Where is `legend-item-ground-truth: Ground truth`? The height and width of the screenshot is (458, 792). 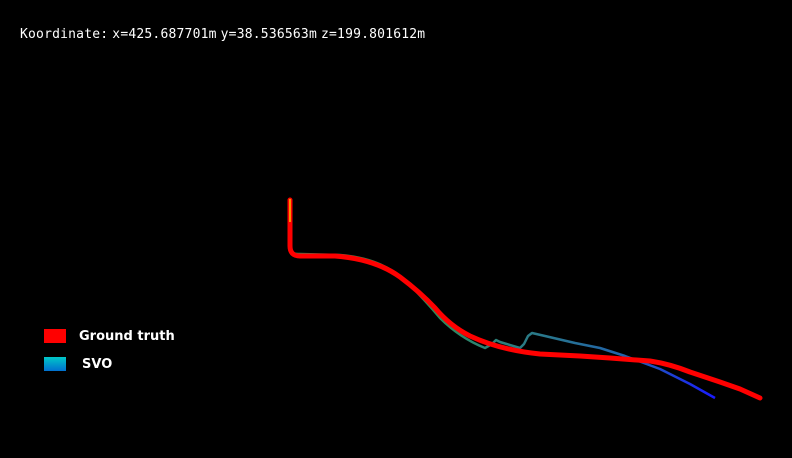 legend-item-ground-truth: Ground truth is located at coordinates (109, 336).